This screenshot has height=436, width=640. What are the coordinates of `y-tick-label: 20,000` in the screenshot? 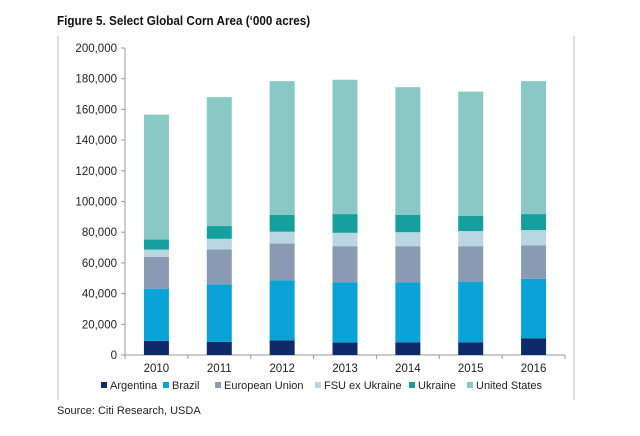 It's located at (99, 325).